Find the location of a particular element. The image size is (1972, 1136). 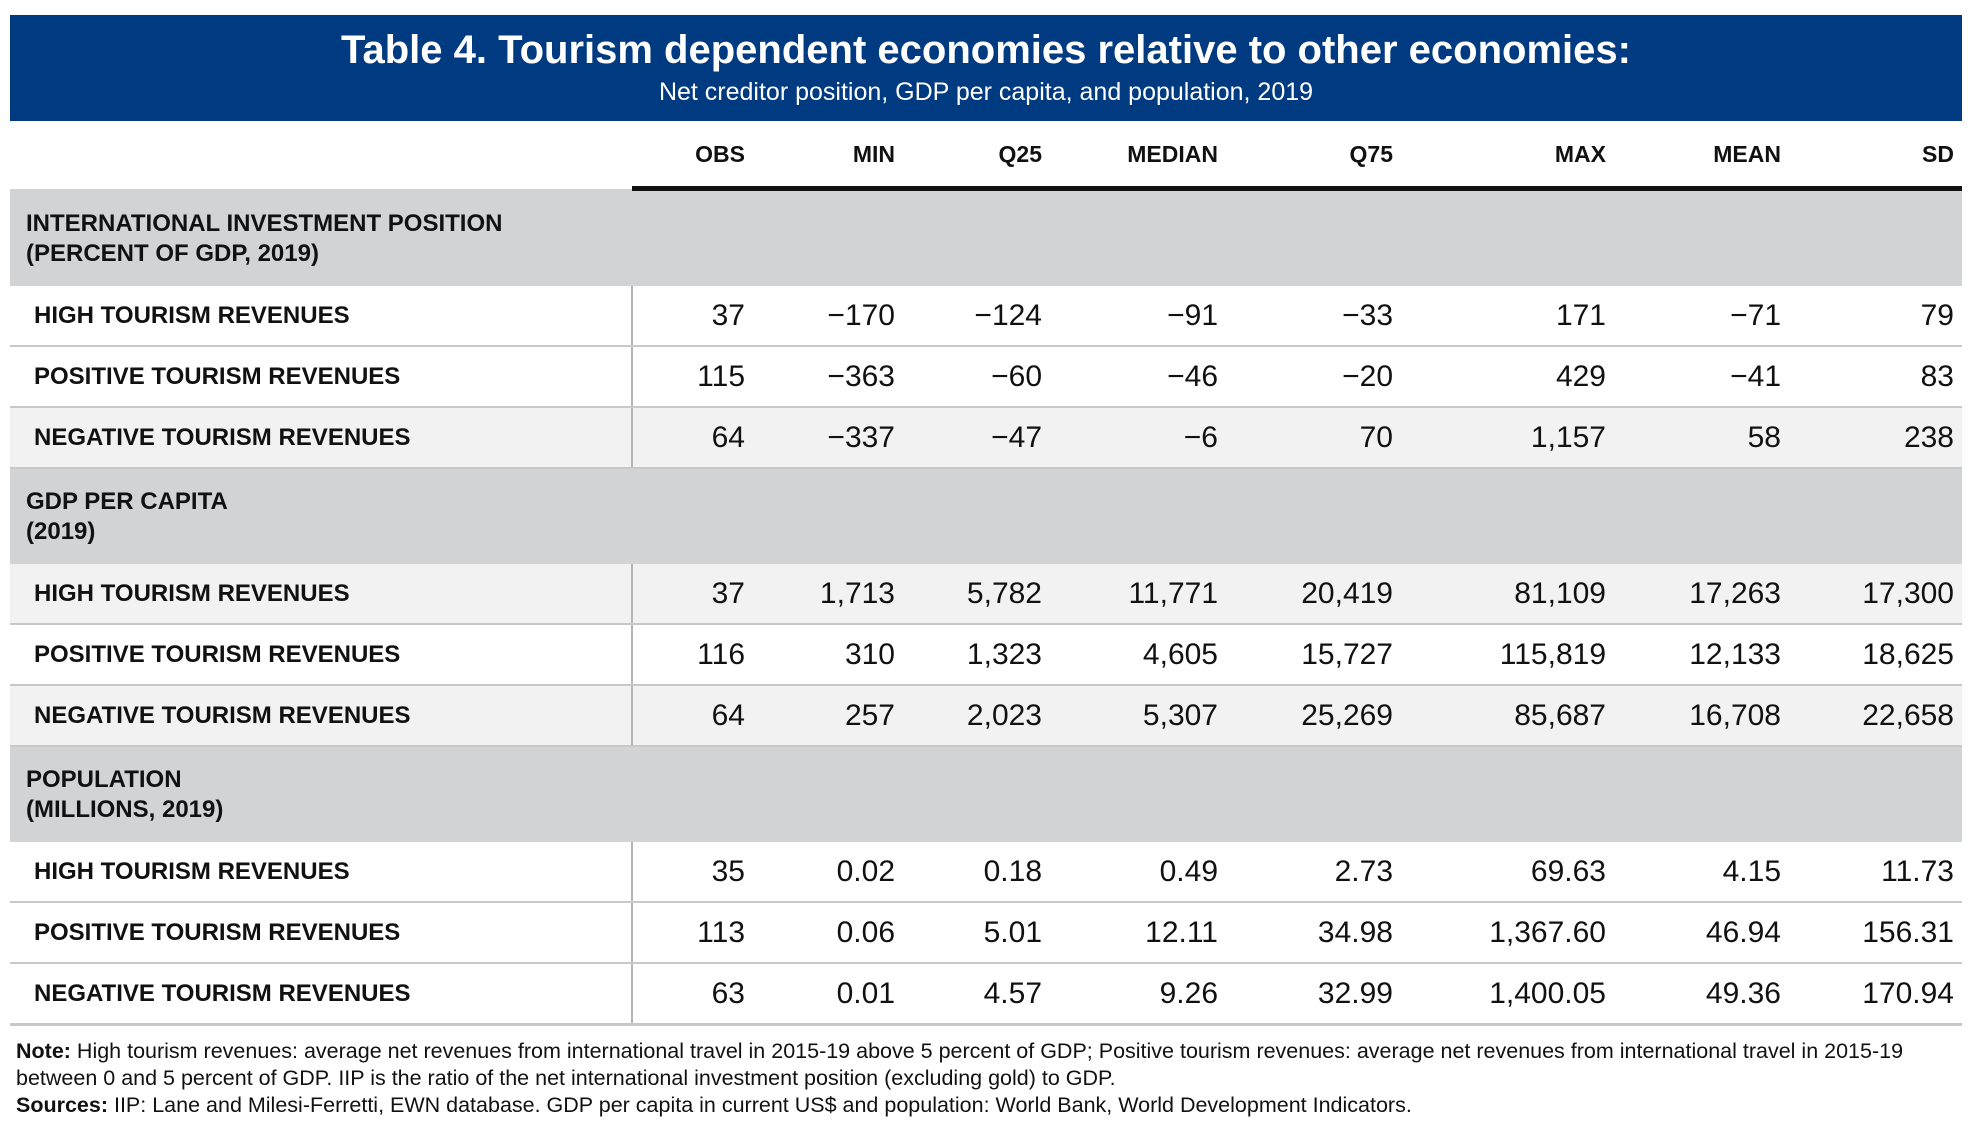

cell-max: 69.63 is located at coordinates (1507, 872).